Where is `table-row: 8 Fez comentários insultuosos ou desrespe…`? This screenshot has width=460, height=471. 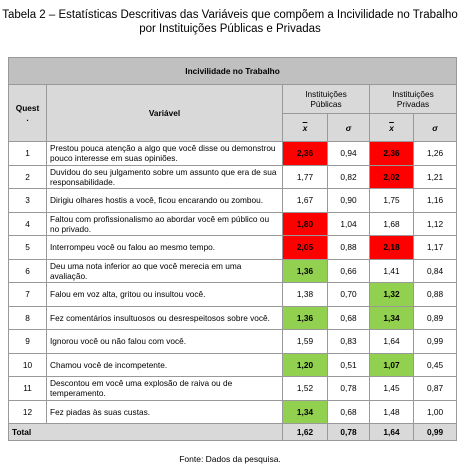 table-row: 8 Fez comentários insultuosos ou desrespe… is located at coordinates (233, 317).